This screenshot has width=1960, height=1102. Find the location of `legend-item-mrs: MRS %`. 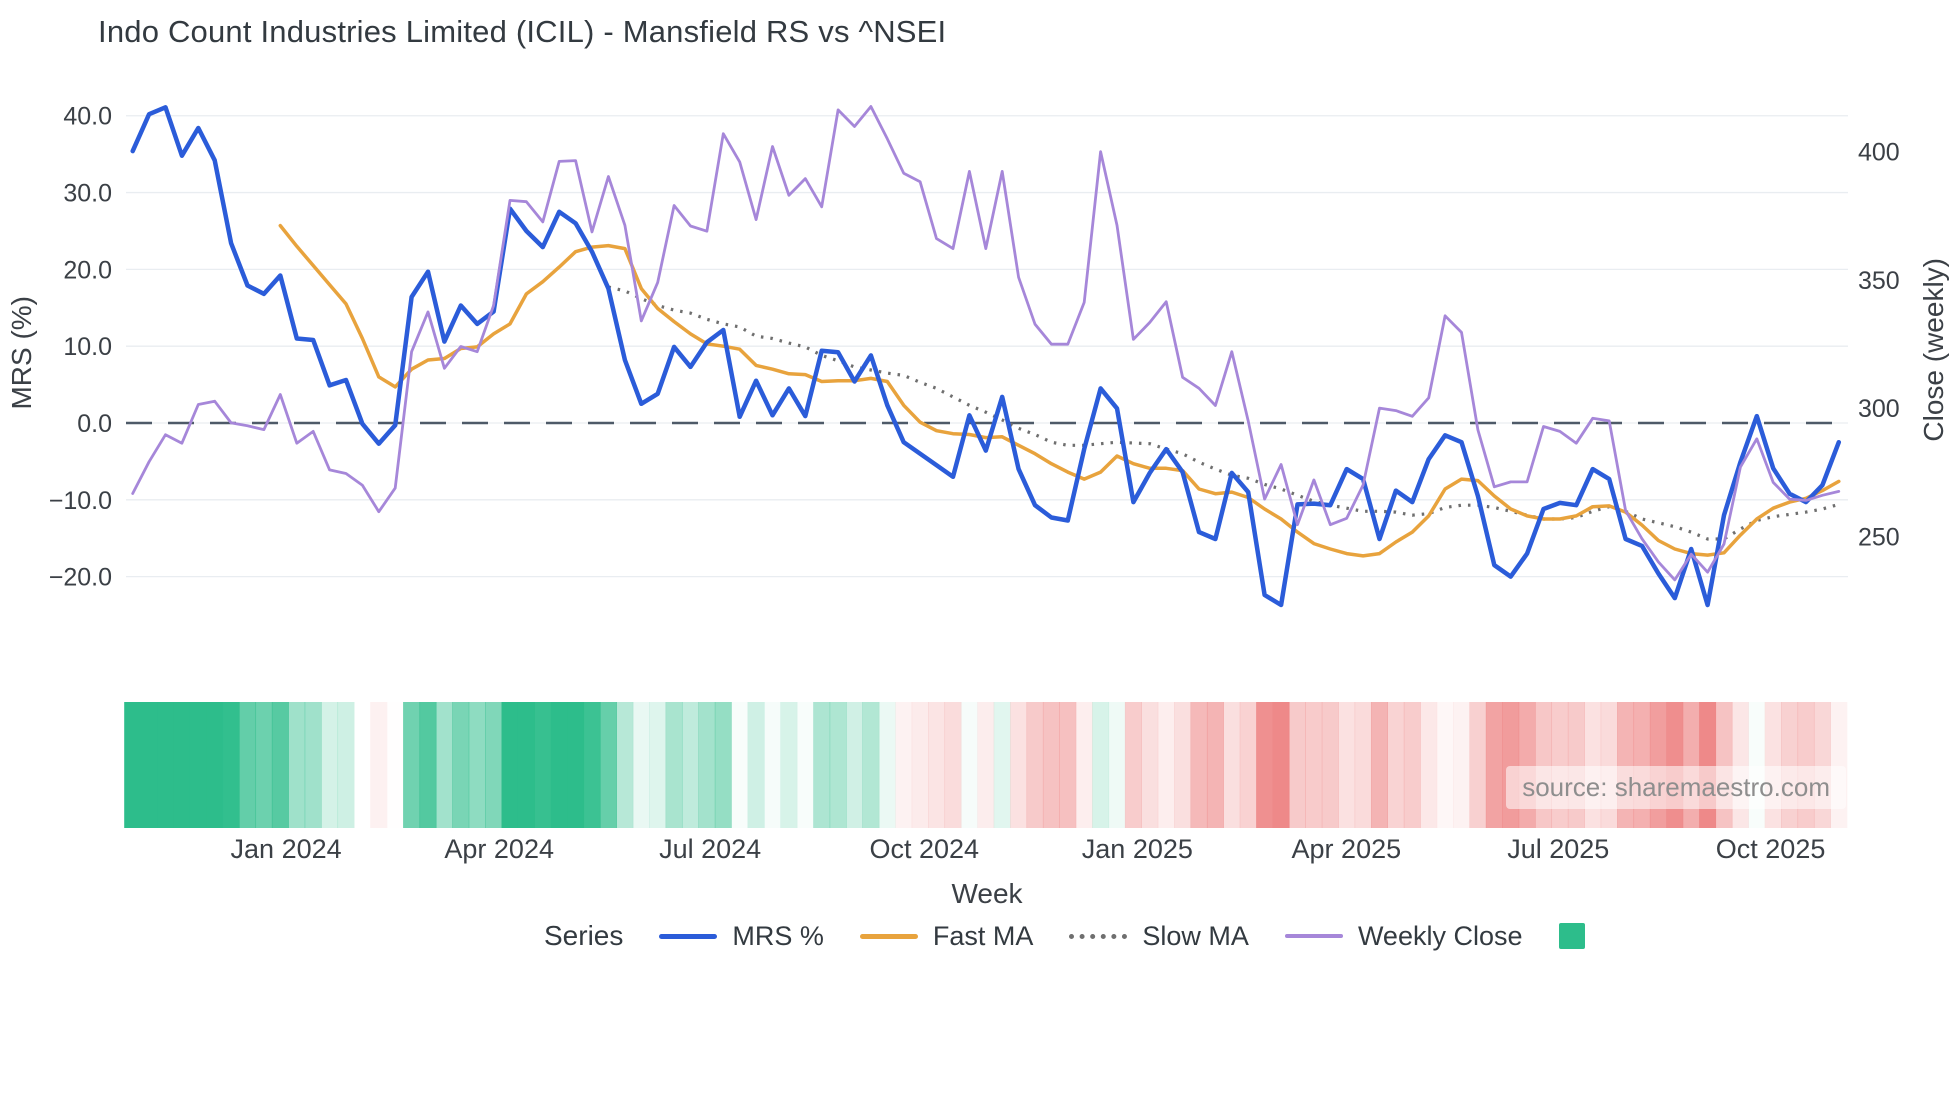

legend-item-mrs: MRS % is located at coordinates (741, 936).